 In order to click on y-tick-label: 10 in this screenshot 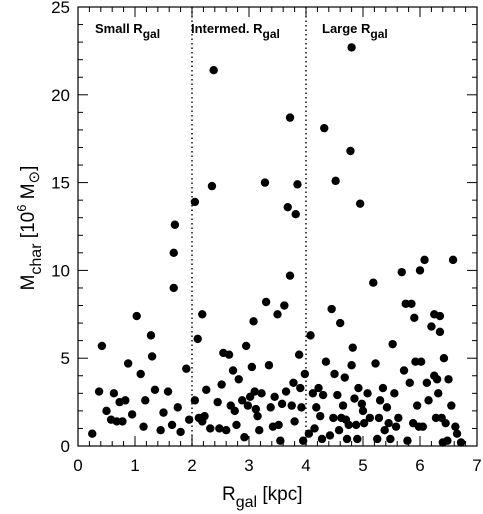, I will do `click(60, 270)`.